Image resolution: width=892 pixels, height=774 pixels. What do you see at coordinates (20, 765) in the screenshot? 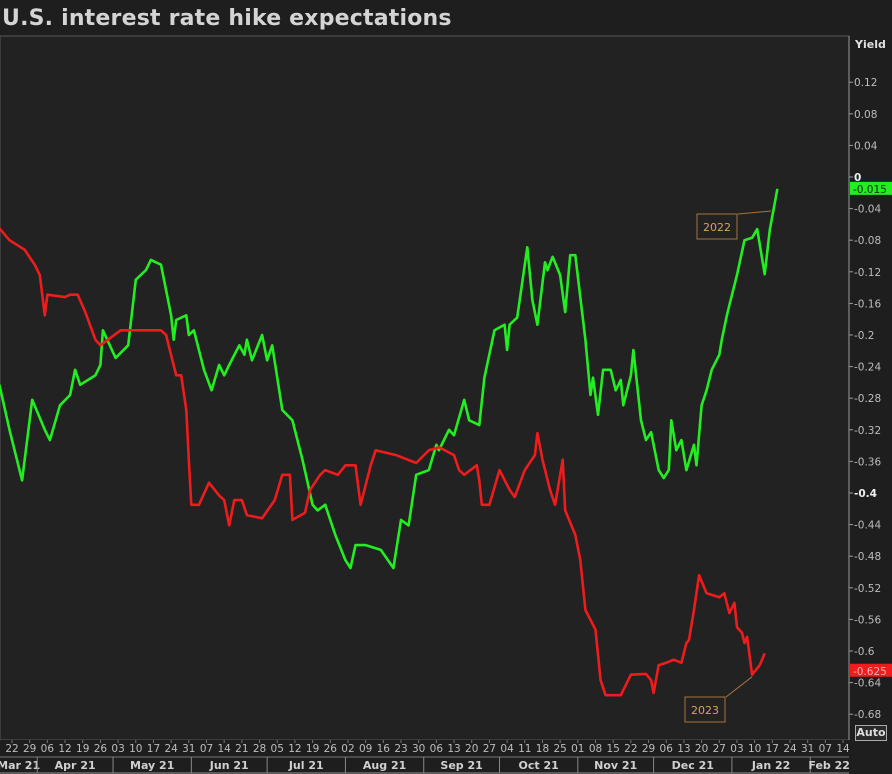
I see `month-label: Mar 21` at bounding box center [20, 765].